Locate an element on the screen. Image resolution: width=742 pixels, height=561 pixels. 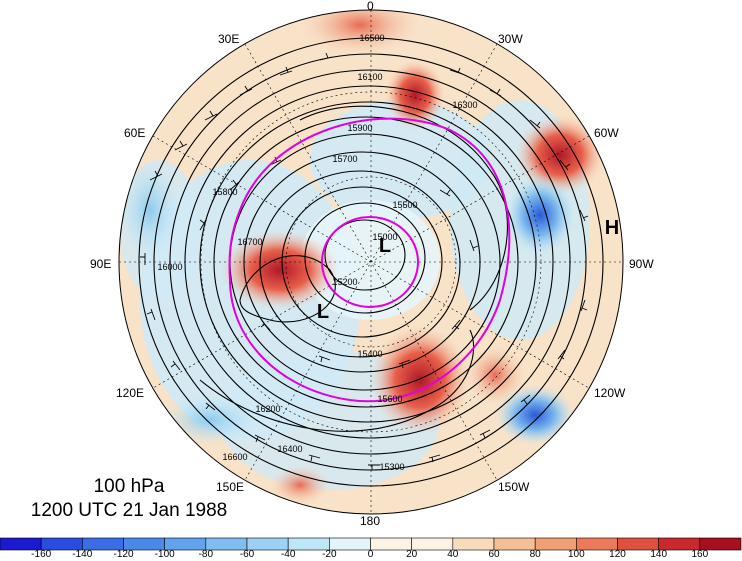
longitude-label-30w: 30W is located at coordinates (510, 39).